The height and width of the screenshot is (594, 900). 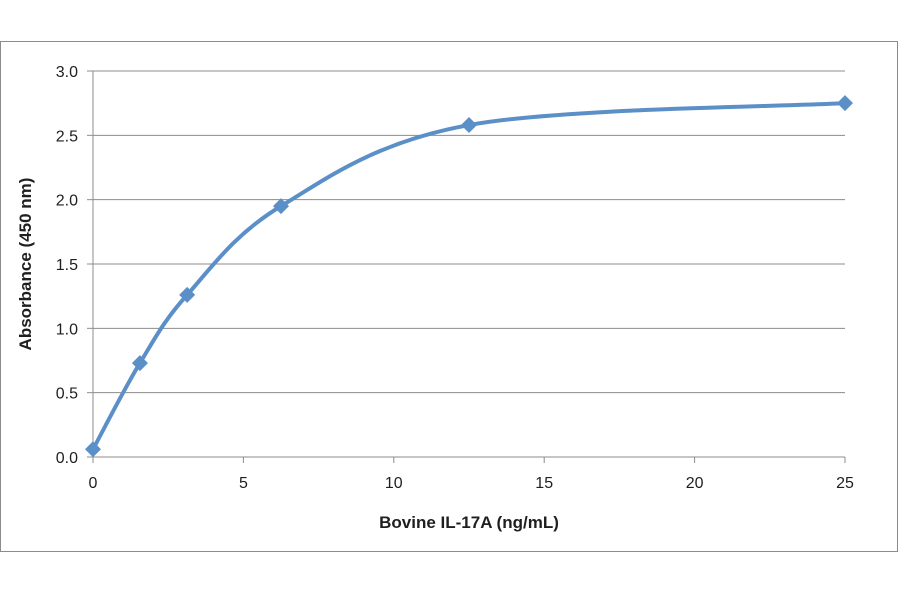 What do you see at coordinates (695, 483) in the screenshot?
I see `x-tick-label: 20` at bounding box center [695, 483].